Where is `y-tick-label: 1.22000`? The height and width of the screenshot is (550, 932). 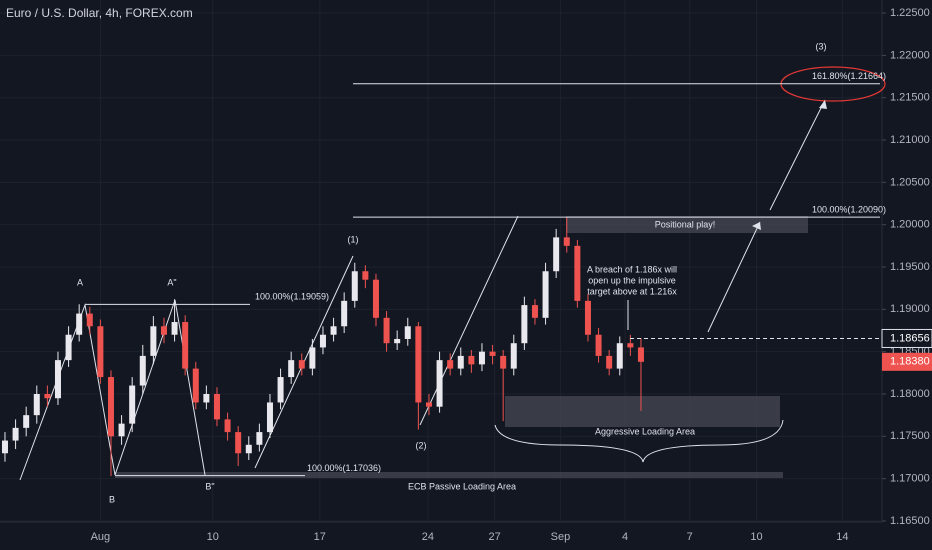 y-tick-label: 1.22000 is located at coordinates (910, 55).